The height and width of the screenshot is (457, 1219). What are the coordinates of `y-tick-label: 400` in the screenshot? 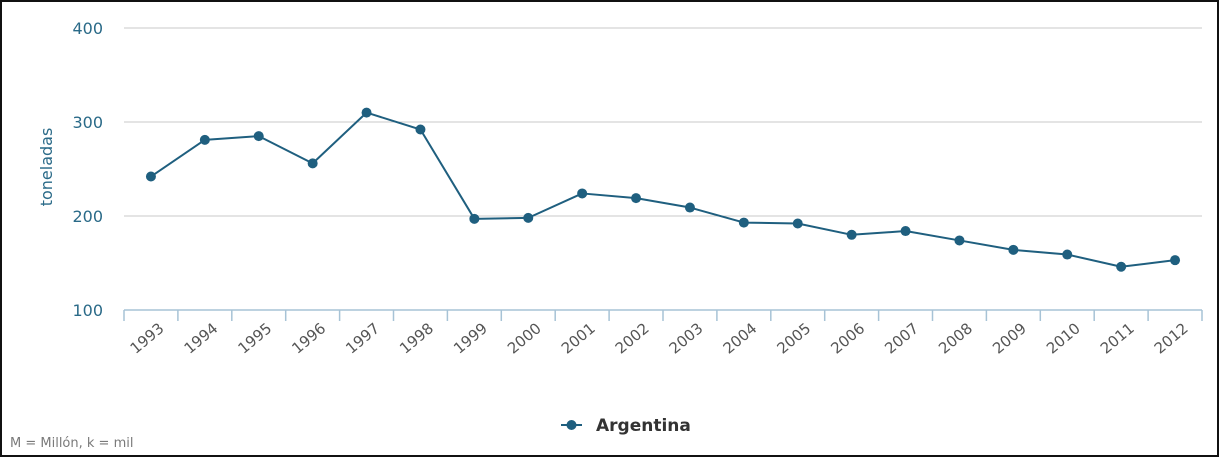 It's located at (87, 28).